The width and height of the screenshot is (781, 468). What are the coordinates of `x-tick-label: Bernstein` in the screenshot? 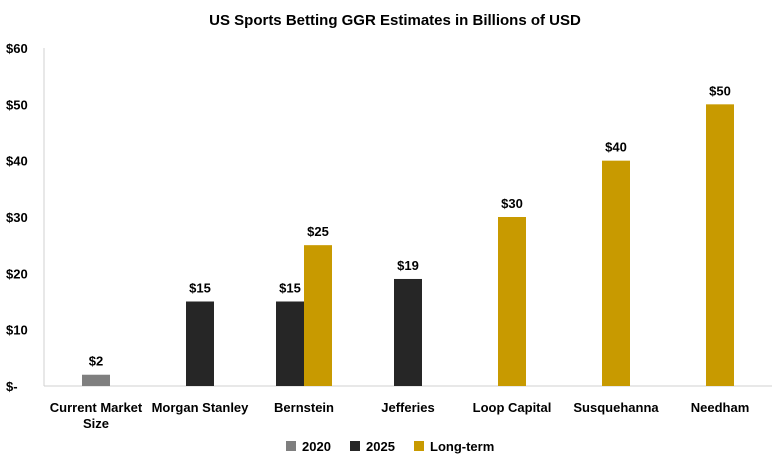 It's located at (304, 407).